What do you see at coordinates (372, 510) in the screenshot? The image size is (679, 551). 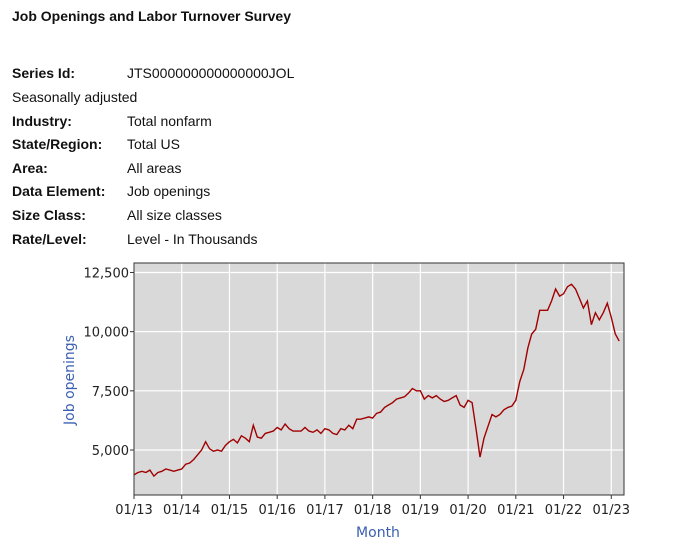 I see `x-tick-label: 01/18` at bounding box center [372, 510].